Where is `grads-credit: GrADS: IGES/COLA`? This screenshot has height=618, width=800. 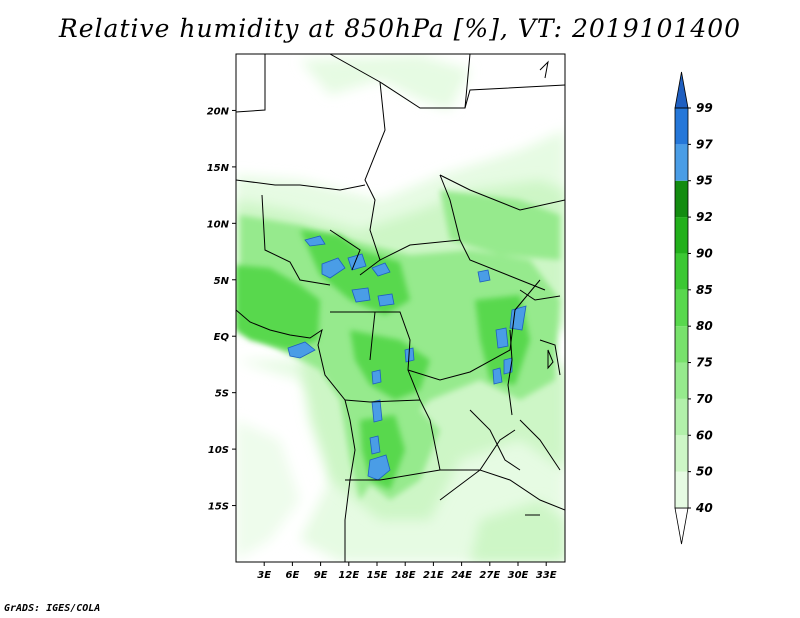 grads-credit: GrADS: IGES/COLA is located at coordinates (52, 608).